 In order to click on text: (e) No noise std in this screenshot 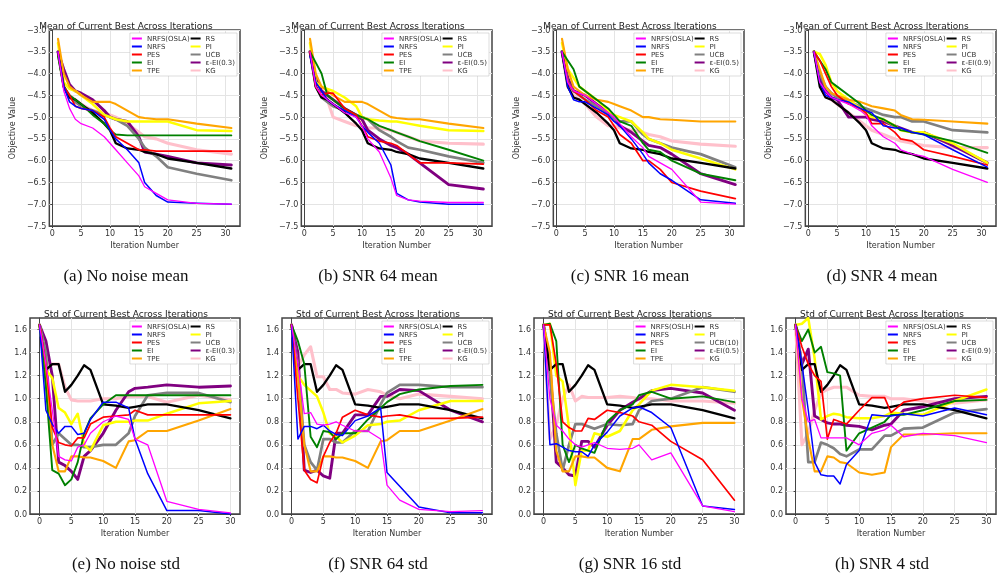, I will do `click(126, 563)`.